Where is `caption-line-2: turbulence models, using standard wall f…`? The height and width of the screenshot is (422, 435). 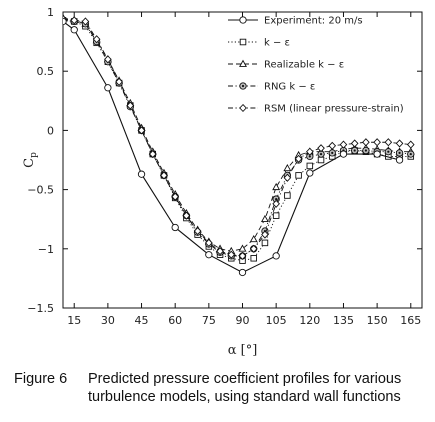 caption-line-2: turbulence models, using standard wall f… is located at coordinates (244, 397).